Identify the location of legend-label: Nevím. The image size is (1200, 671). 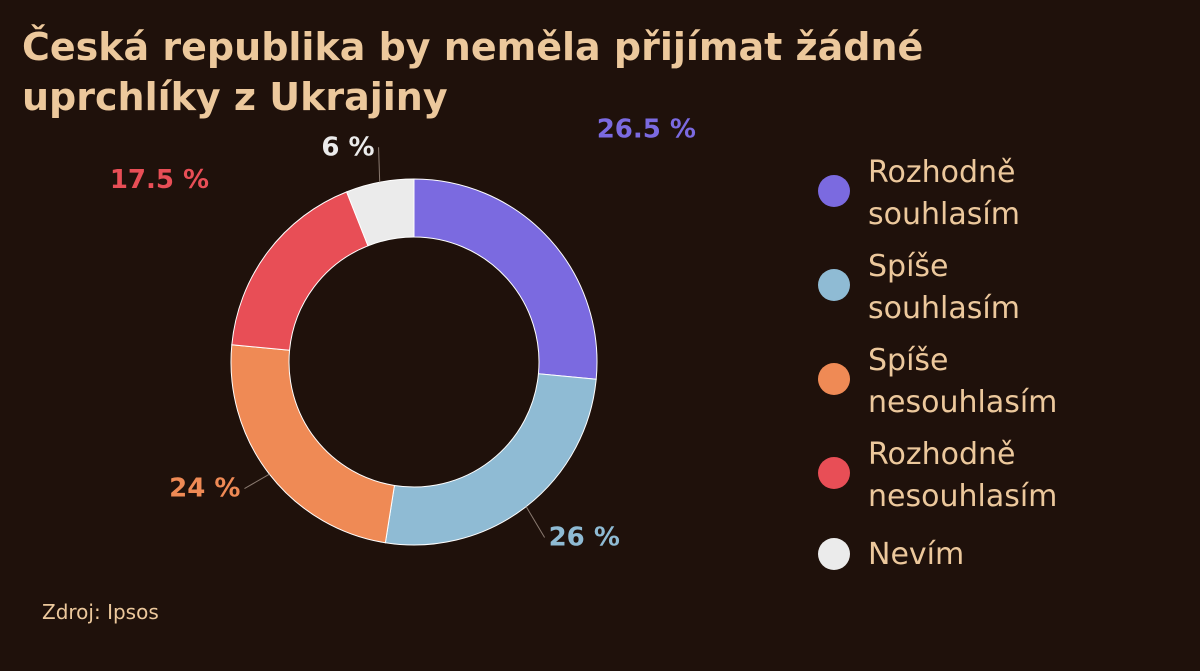
(1028, 555).